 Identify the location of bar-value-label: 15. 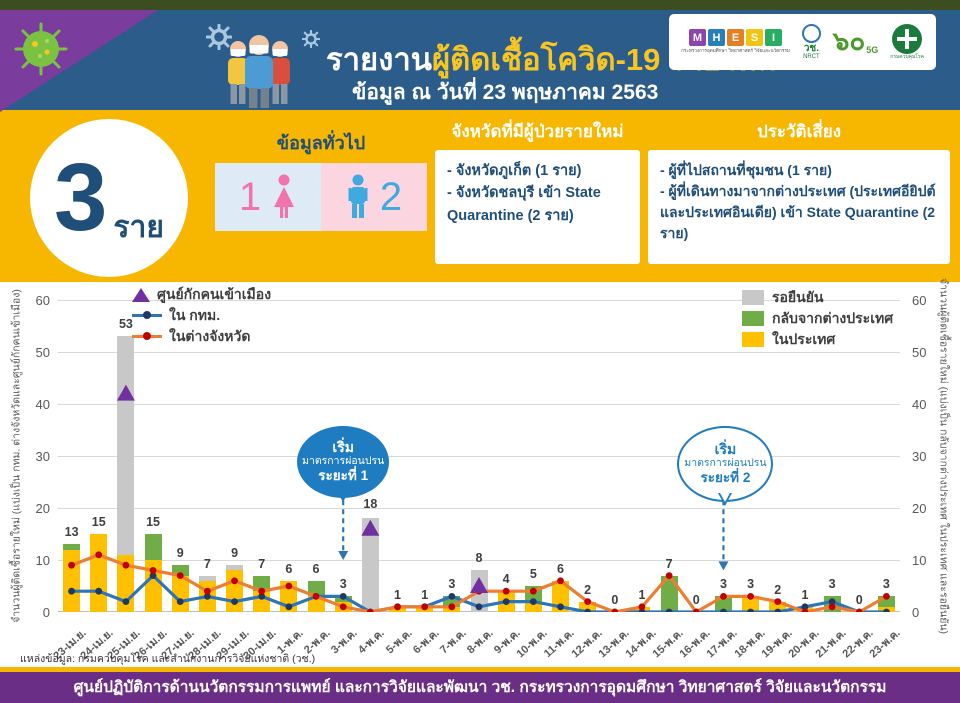
(98, 522).